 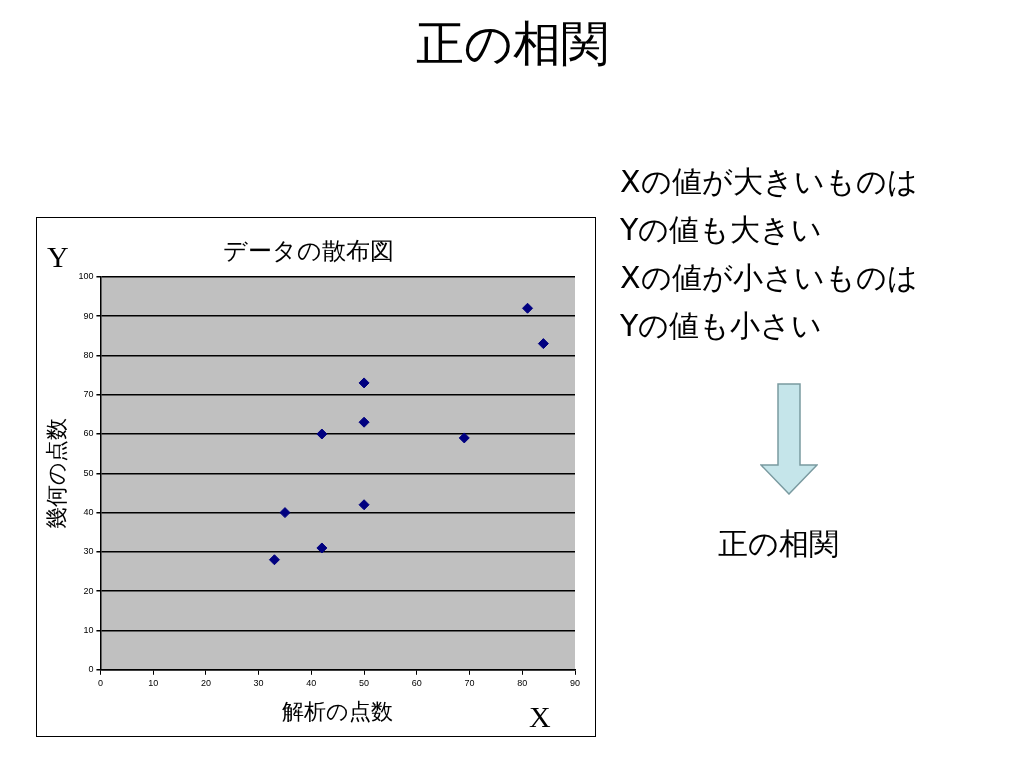 What do you see at coordinates (575, 682) in the screenshot?
I see `x-tick-label: 90` at bounding box center [575, 682].